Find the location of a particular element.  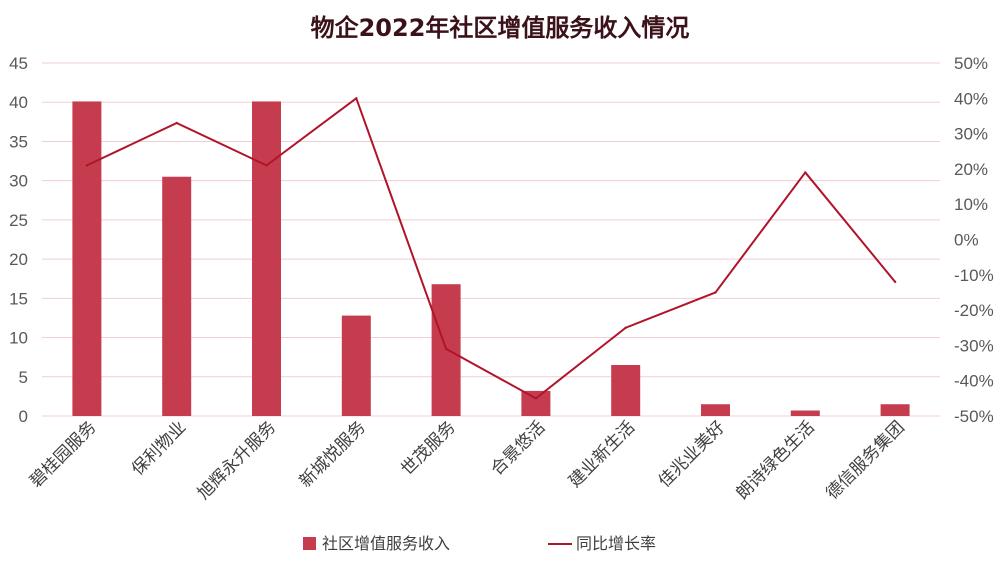

category-label: 保利物业 is located at coordinates (159, 448).